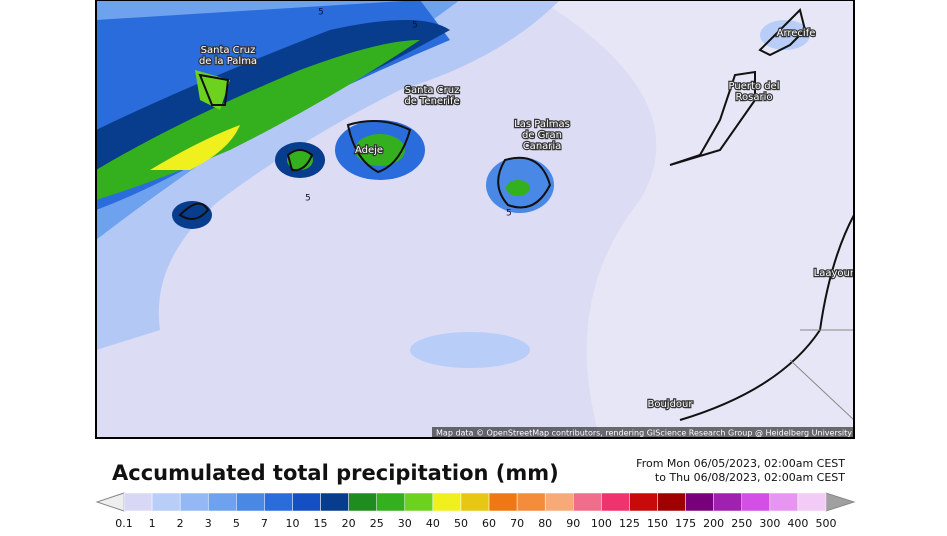  Describe the element at coordinates (826, 523) in the screenshot. I see `legend-label: 500` at that location.